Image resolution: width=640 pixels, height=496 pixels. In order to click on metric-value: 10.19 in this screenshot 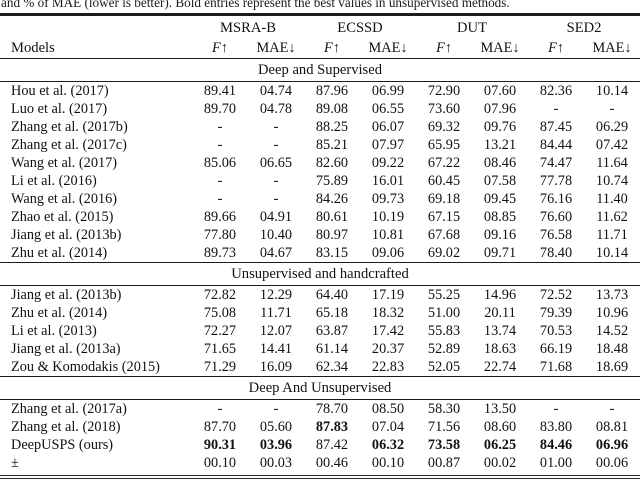, I will do `click(388, 217)`.